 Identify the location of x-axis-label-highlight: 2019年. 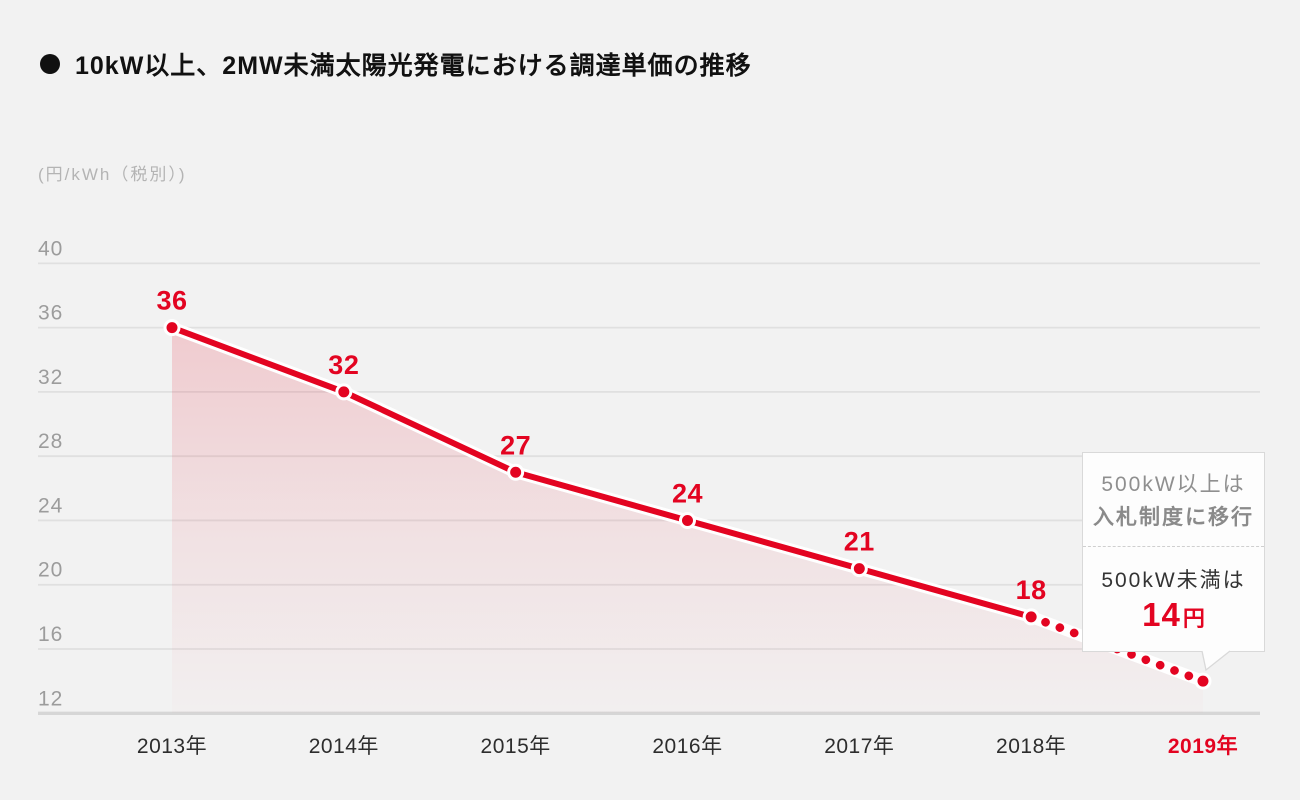
(1203, 746).